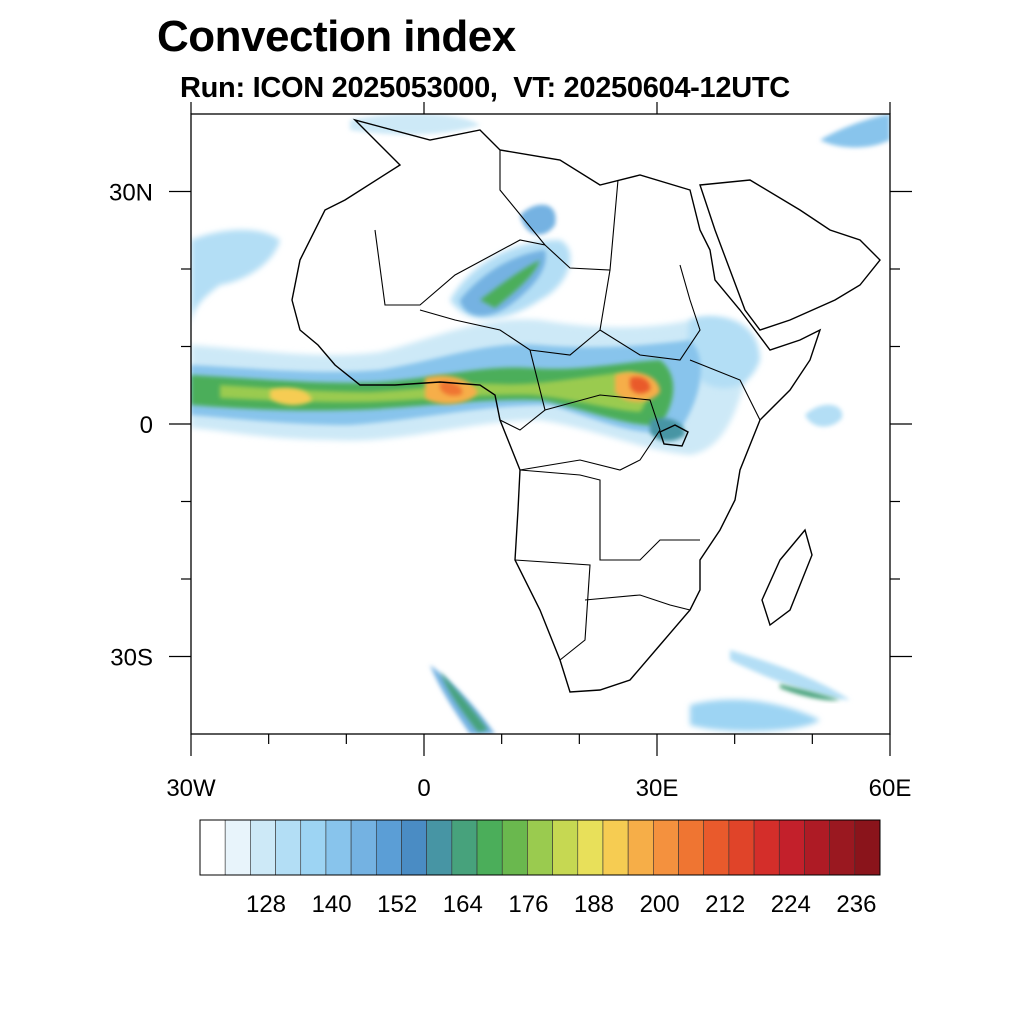 The image size is (1024, 1024). What do you see at coordinates (787, 577) in the screenshot?
I see `madagascar` at bounding box center [787, 577].